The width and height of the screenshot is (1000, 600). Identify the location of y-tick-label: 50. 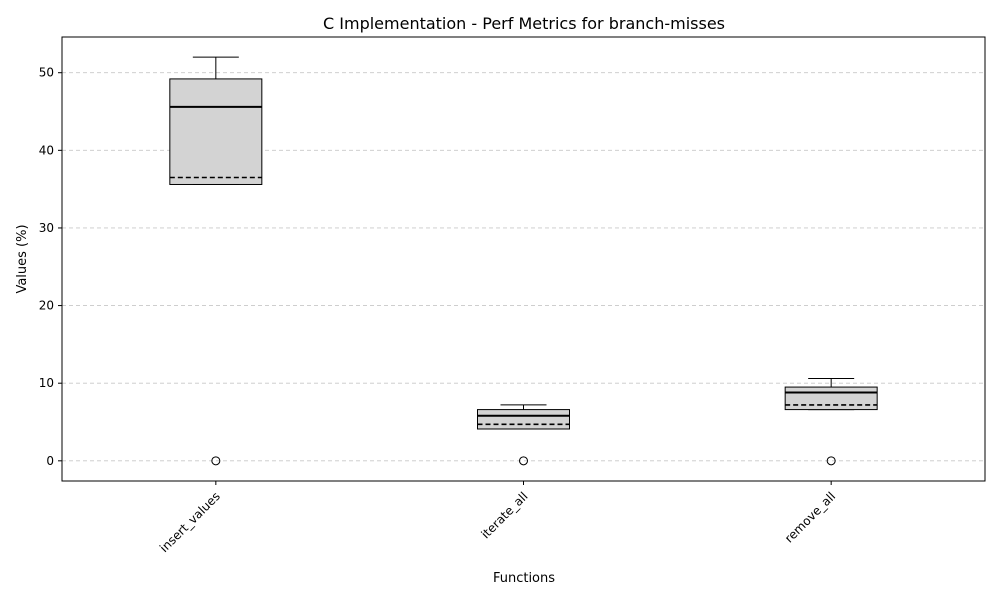
(46, 73).